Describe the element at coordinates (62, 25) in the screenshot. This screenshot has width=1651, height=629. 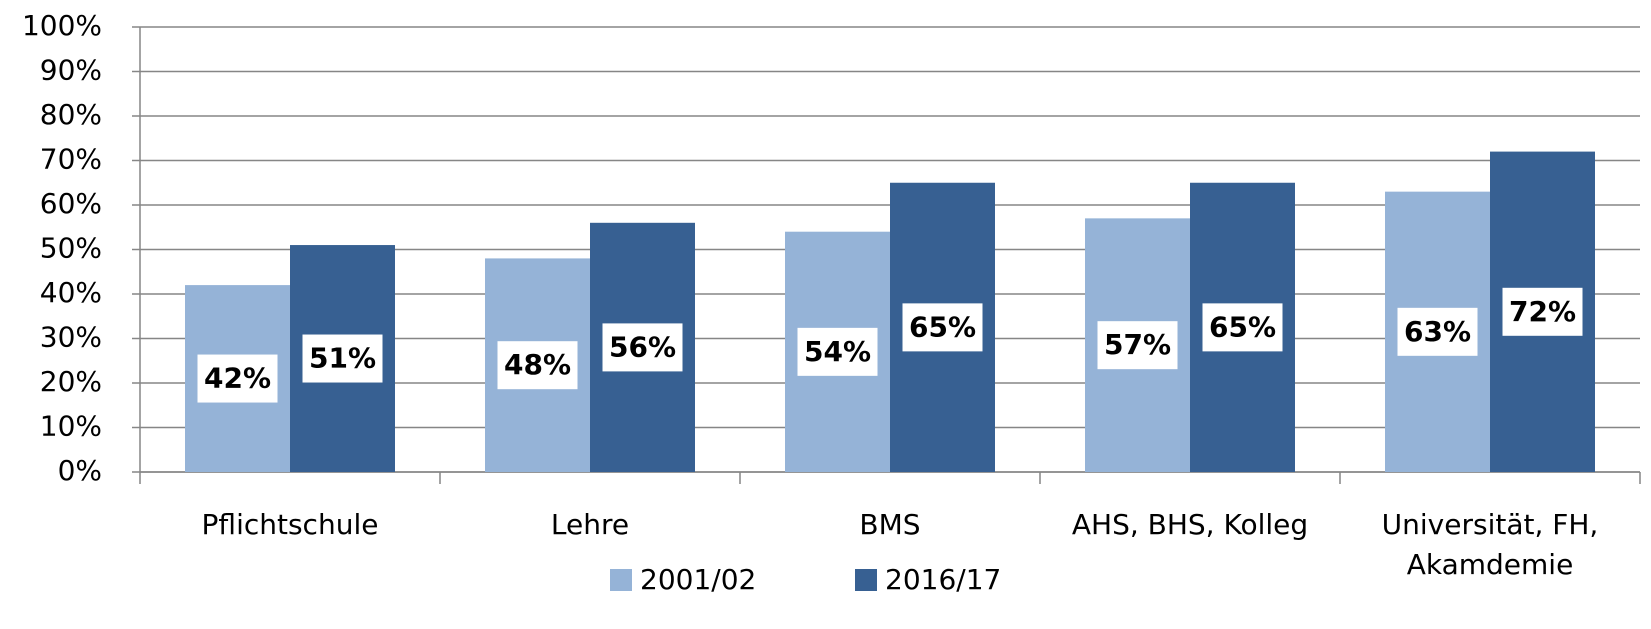
I see `y-tick-label: 100%` at that location.